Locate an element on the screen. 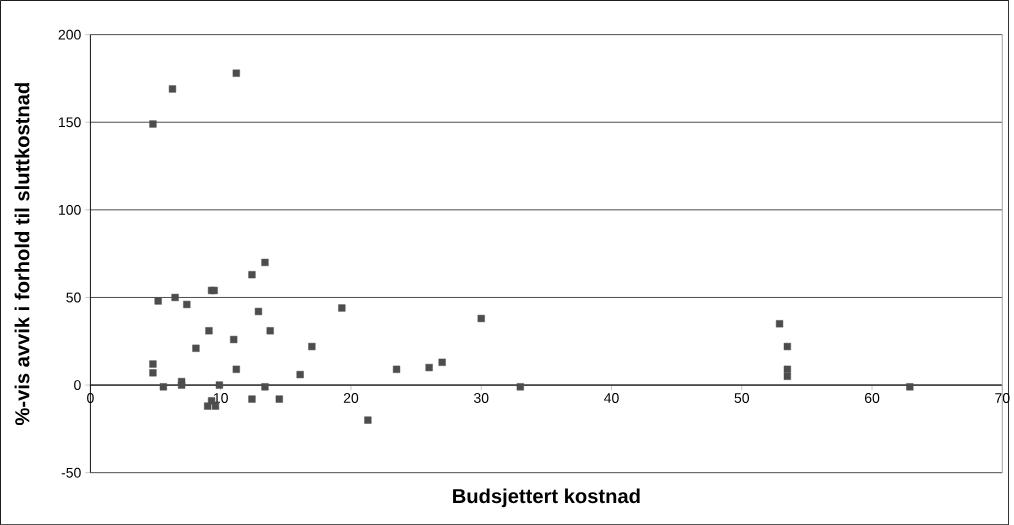  y-axis-title: %-vis avvik i forhold til sluttkostnad is located at coordinates (22, 253).